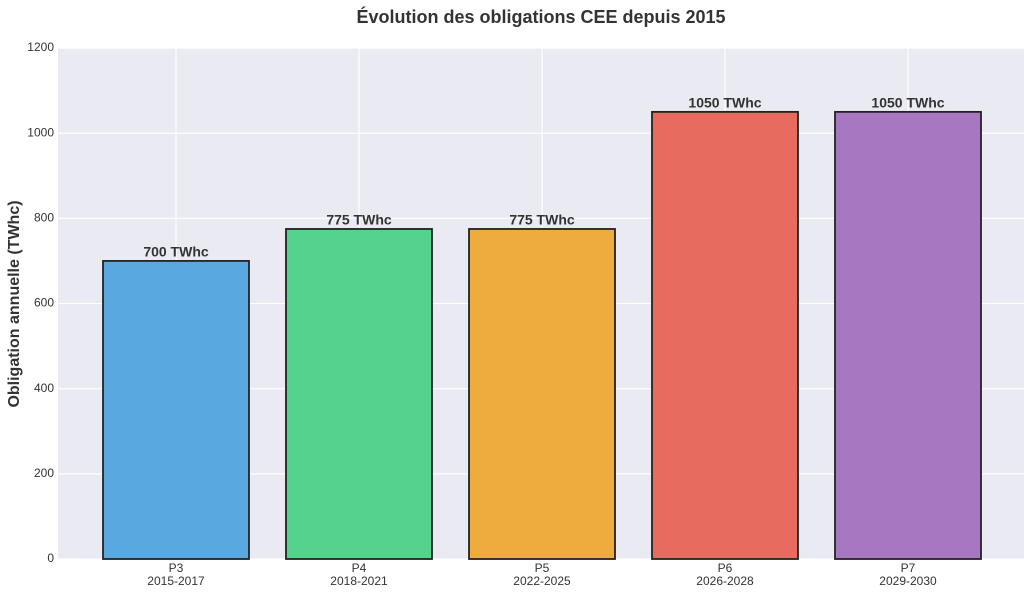  Describe the element at coordinates (40, 47) in the screenshot. I see `y-tick-label: 1200` at that location.